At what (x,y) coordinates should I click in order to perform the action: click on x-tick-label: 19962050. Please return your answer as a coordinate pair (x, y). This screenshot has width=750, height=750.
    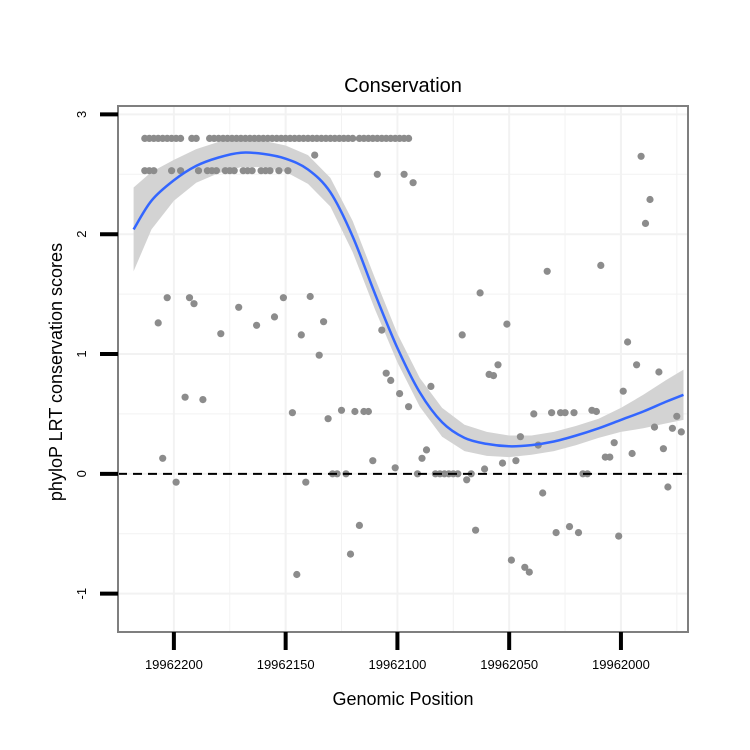
    Looking at the image, I should click on (509, 664).